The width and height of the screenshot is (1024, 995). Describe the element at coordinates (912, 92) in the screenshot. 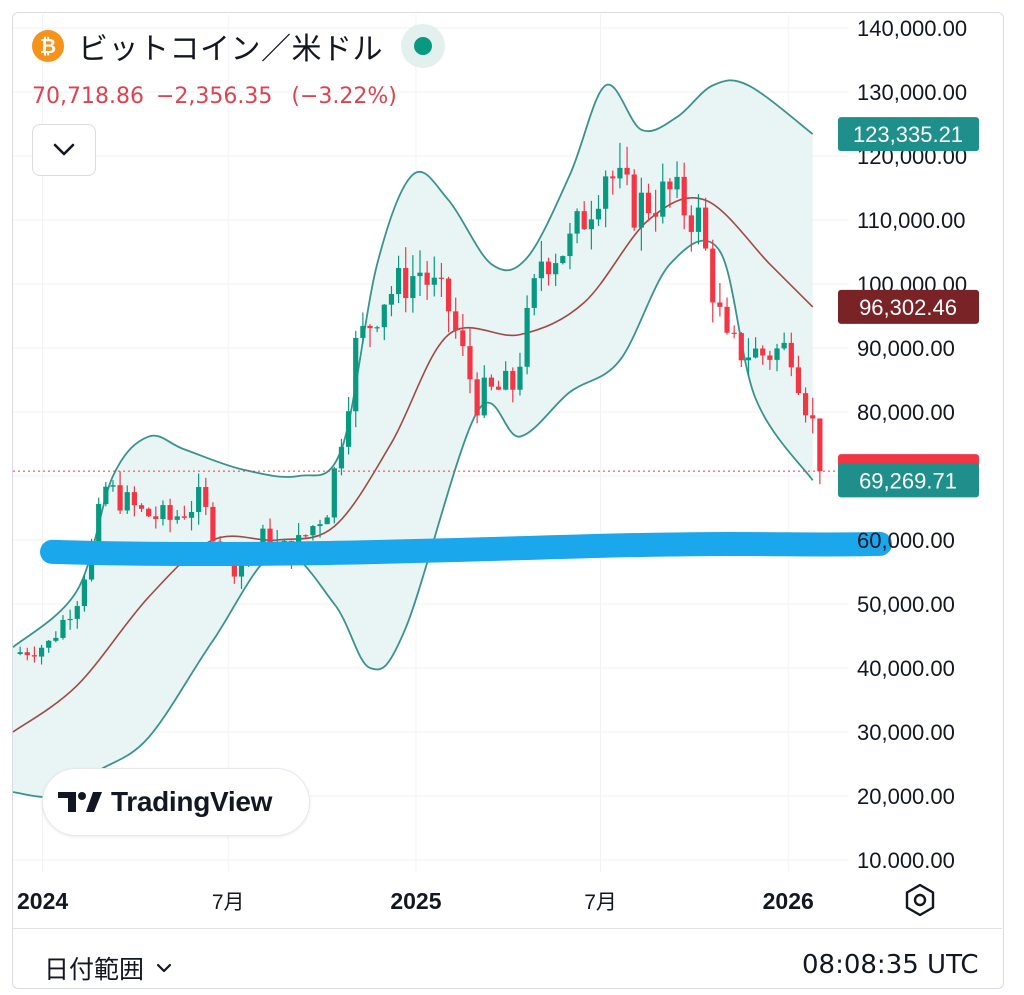

I see `y-tick-label: 130,000.00` at that location.